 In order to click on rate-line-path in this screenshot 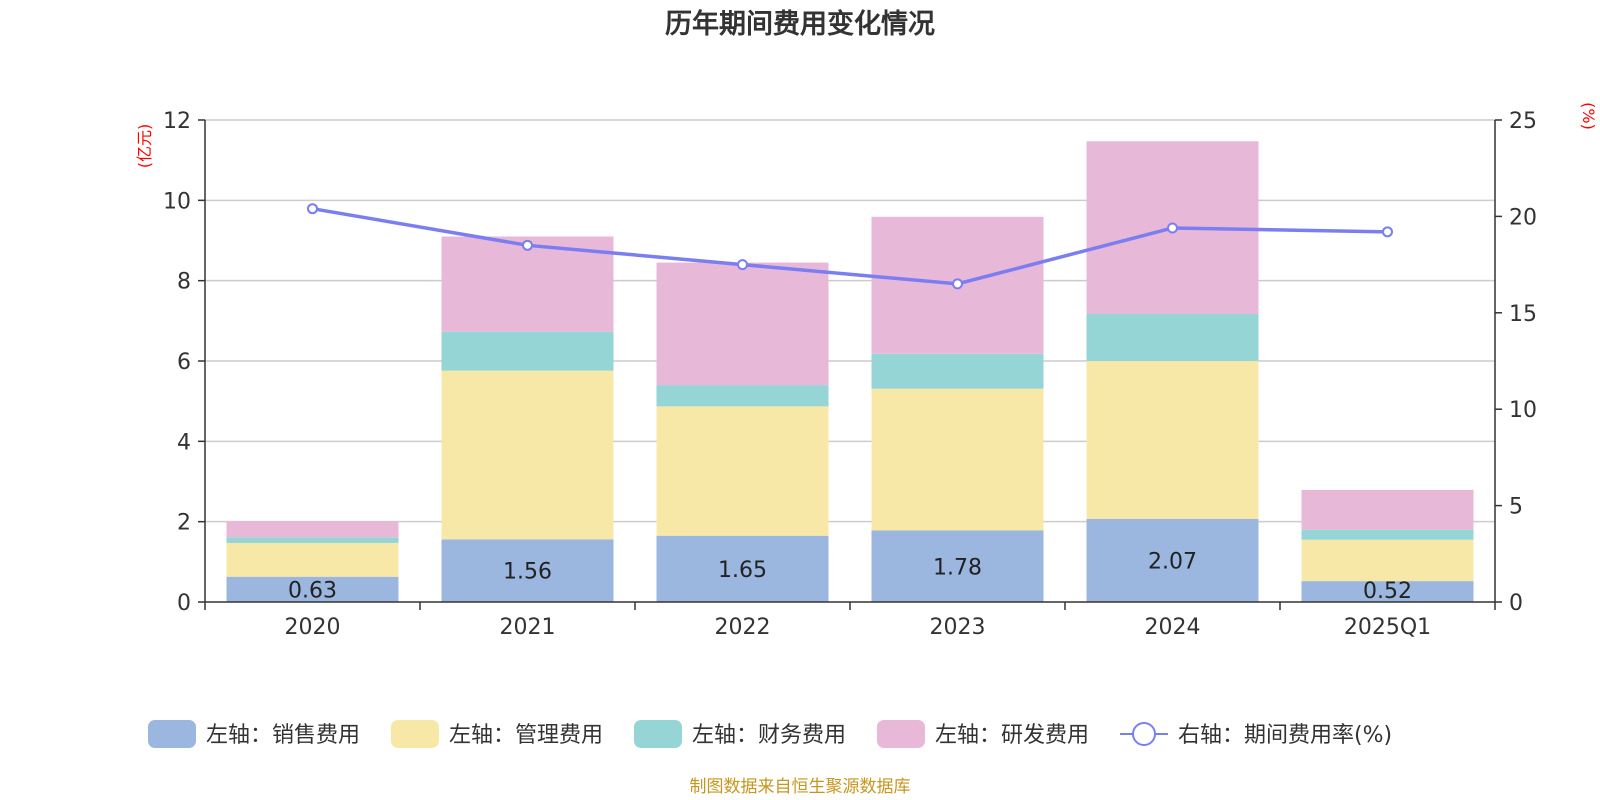, I will do `click(850, 246)`.